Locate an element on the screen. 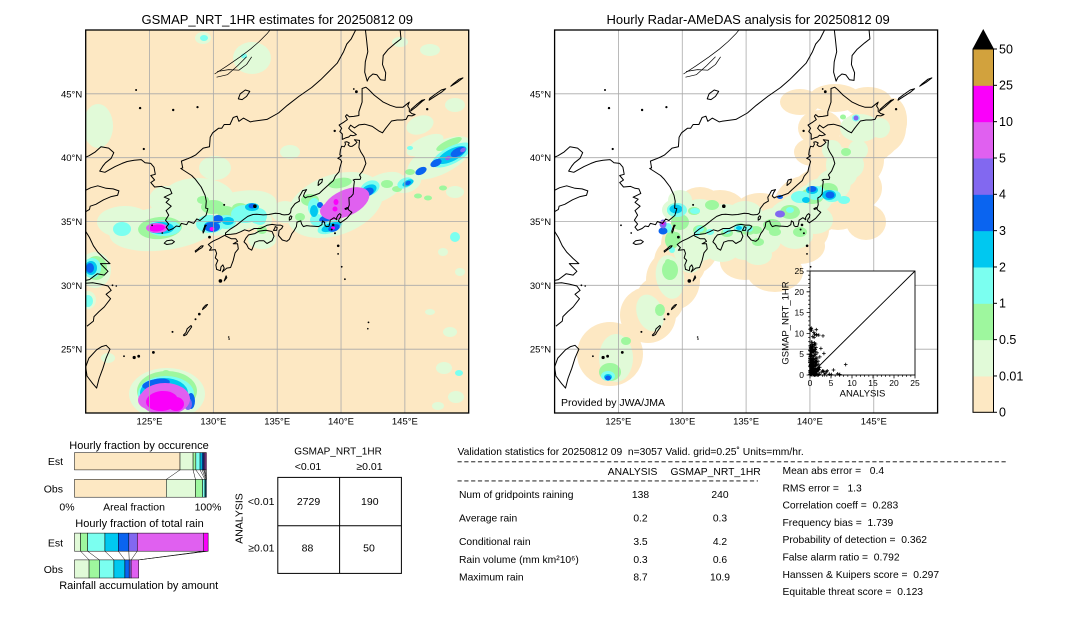 The height and width of the screenshot is (617, 1080). svg-text: Hourly fraction by occurence is located at coordinates (138, 446).